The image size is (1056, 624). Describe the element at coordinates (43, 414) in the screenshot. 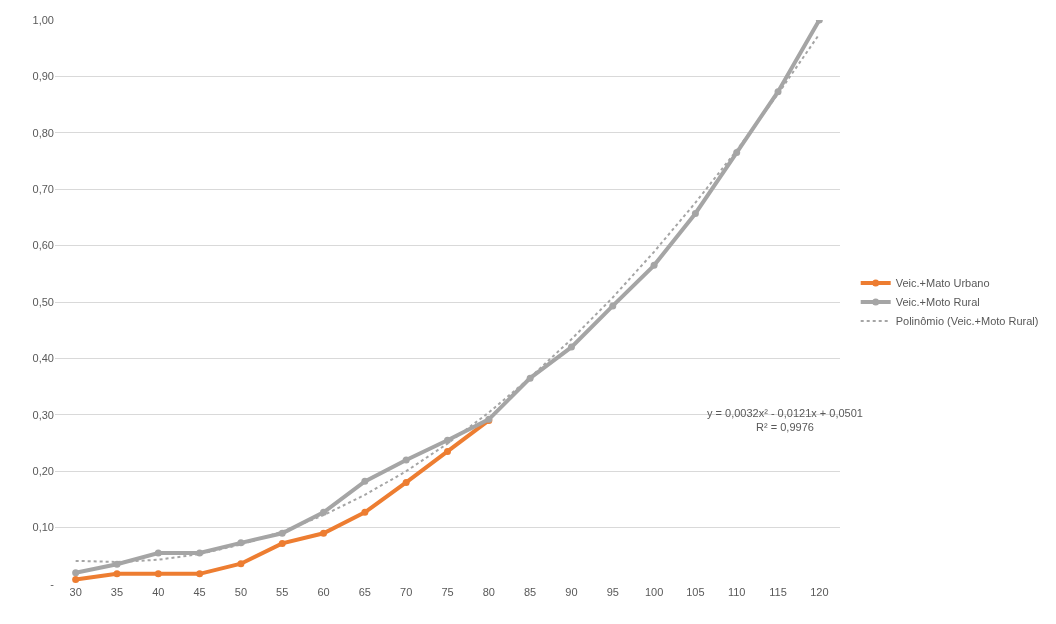

I see `y-tick-label: 0,30` at that location.